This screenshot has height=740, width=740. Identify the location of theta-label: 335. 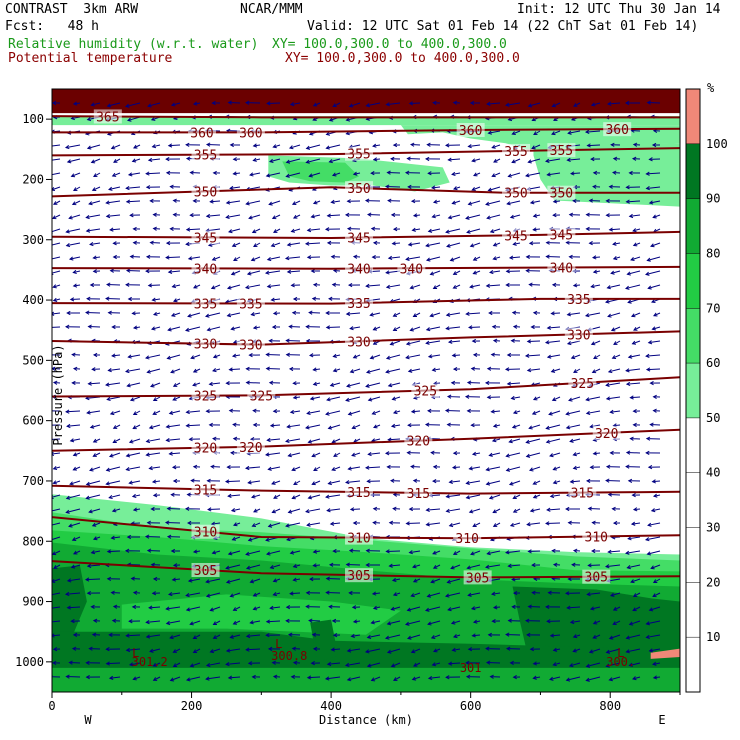
(250, 304).